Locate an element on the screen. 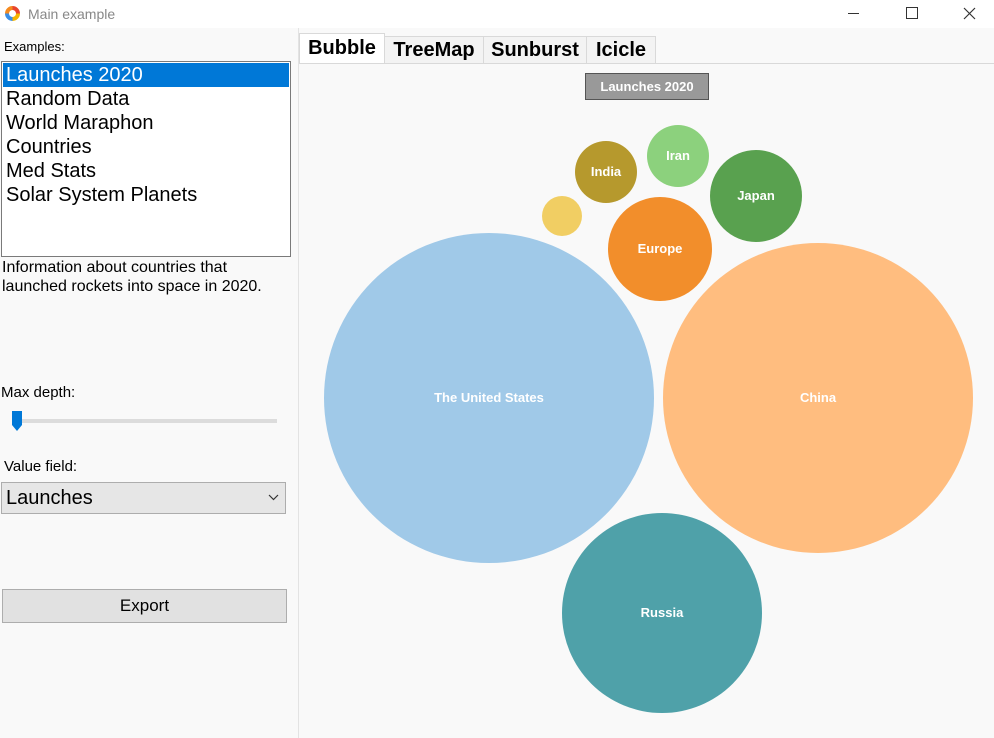  max-depth-slider is located at coordinates (144, 421).